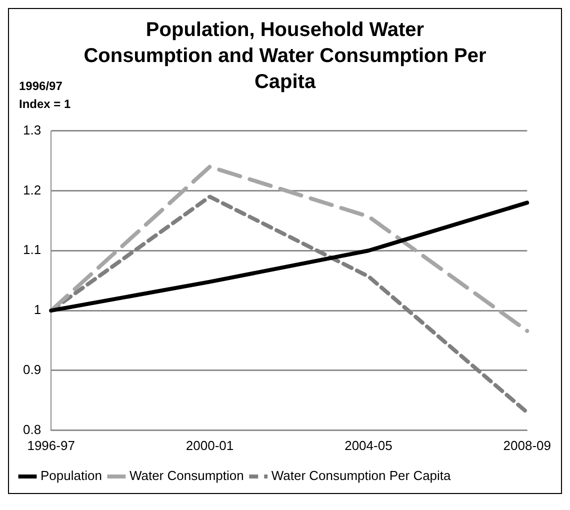 The height and width of the screenshot is (510, 570). I want to click on x-tick-label: 2000-01, so click(210, 445).